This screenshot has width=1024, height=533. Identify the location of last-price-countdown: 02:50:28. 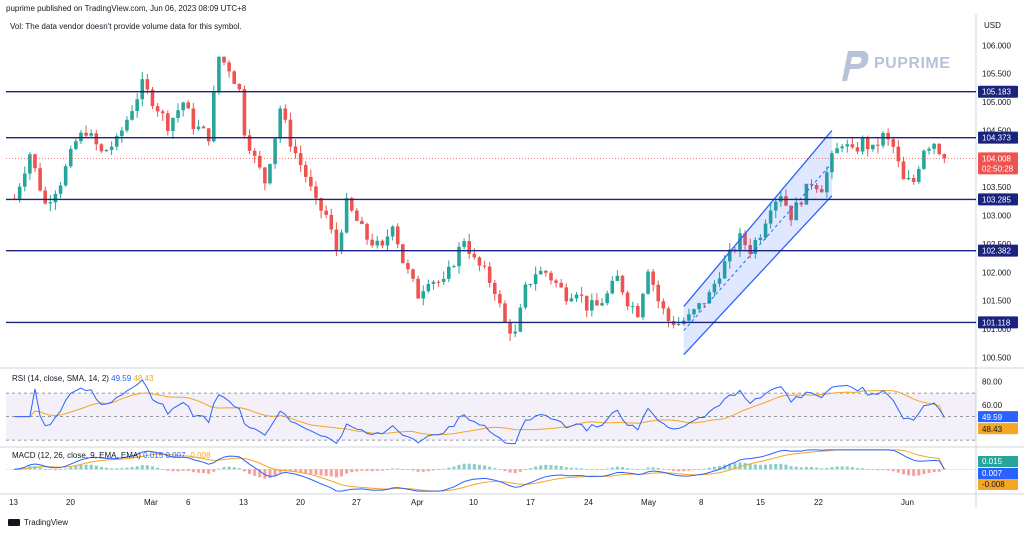
(998, 168).